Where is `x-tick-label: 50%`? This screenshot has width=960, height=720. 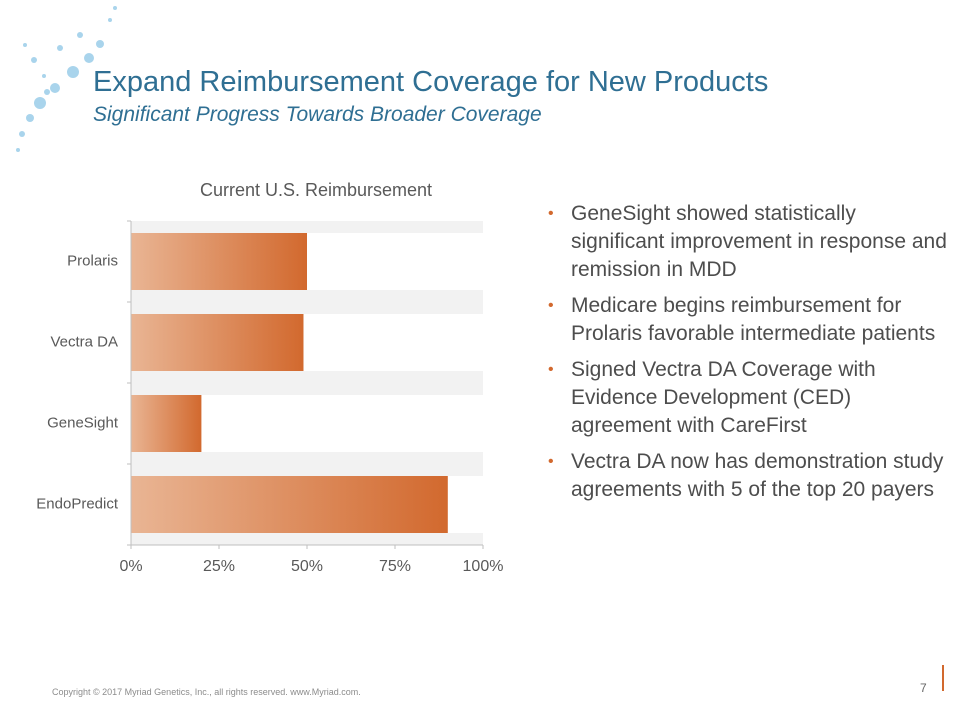 x-tick-label: 50% is located at coordinates (307, 566).